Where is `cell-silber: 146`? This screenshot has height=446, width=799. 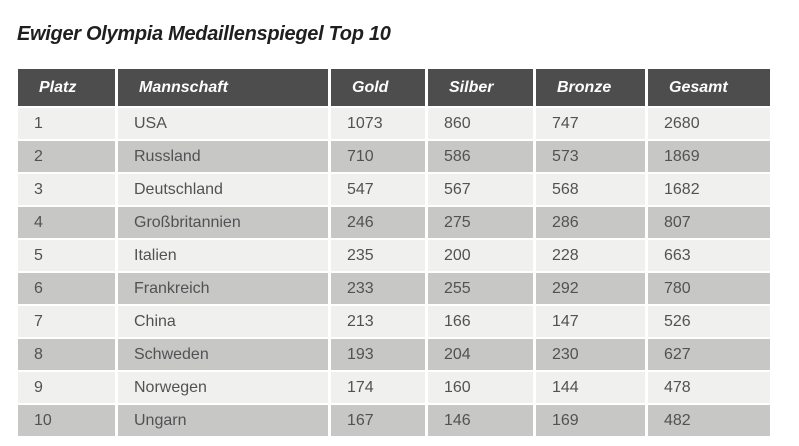
cell-silber: 146 is located at coordinates (479, 419).